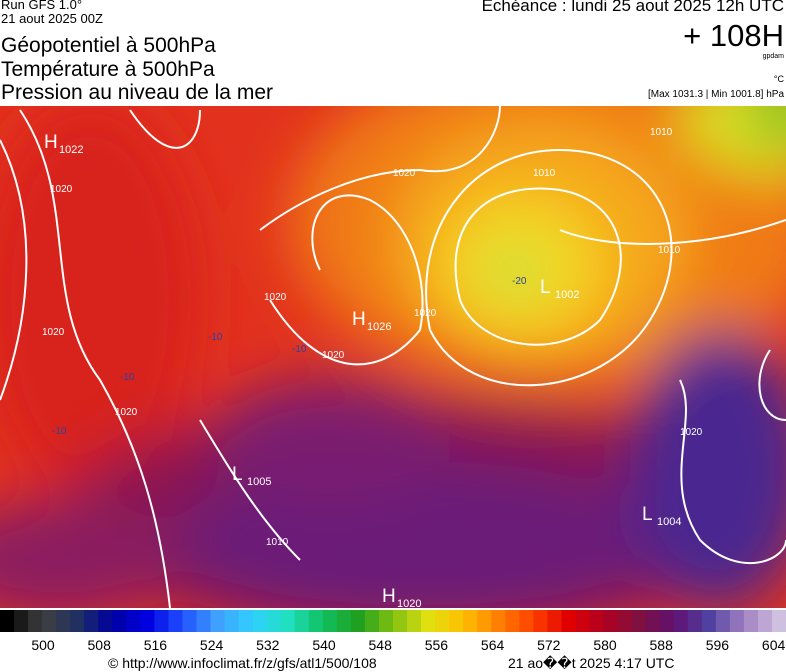 This screenshot has height=672, width=786. I want to click on title: Température à 500hPa, so click(108, 69).